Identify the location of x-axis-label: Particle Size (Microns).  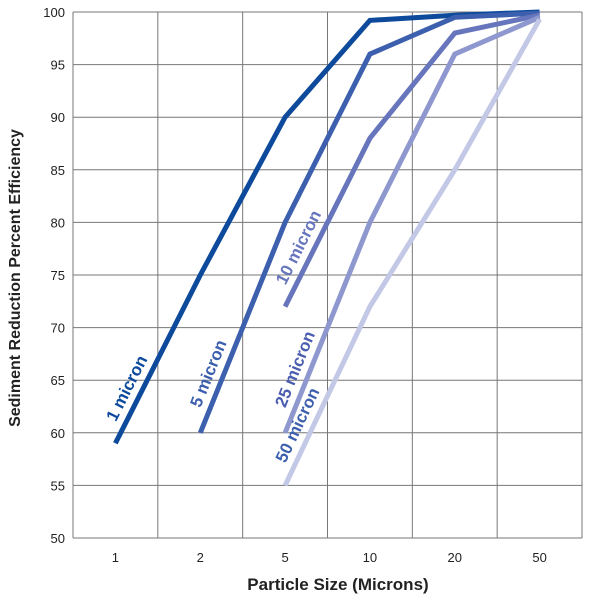
(337, 584).